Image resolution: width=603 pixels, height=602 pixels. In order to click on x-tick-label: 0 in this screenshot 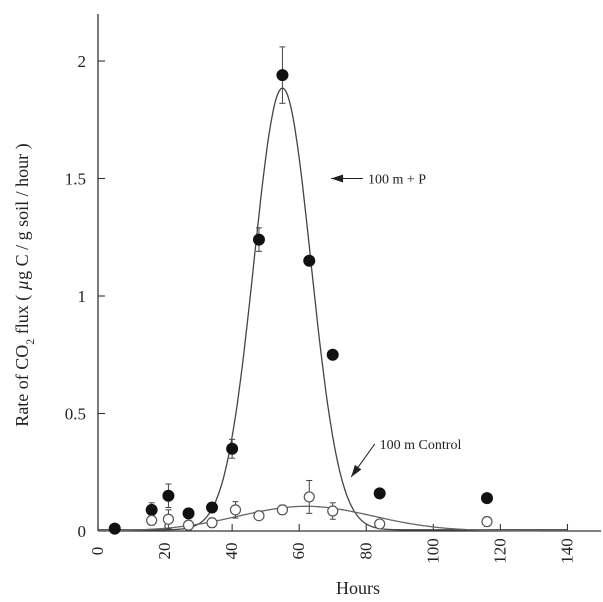, I will do `click(97, 551)`.